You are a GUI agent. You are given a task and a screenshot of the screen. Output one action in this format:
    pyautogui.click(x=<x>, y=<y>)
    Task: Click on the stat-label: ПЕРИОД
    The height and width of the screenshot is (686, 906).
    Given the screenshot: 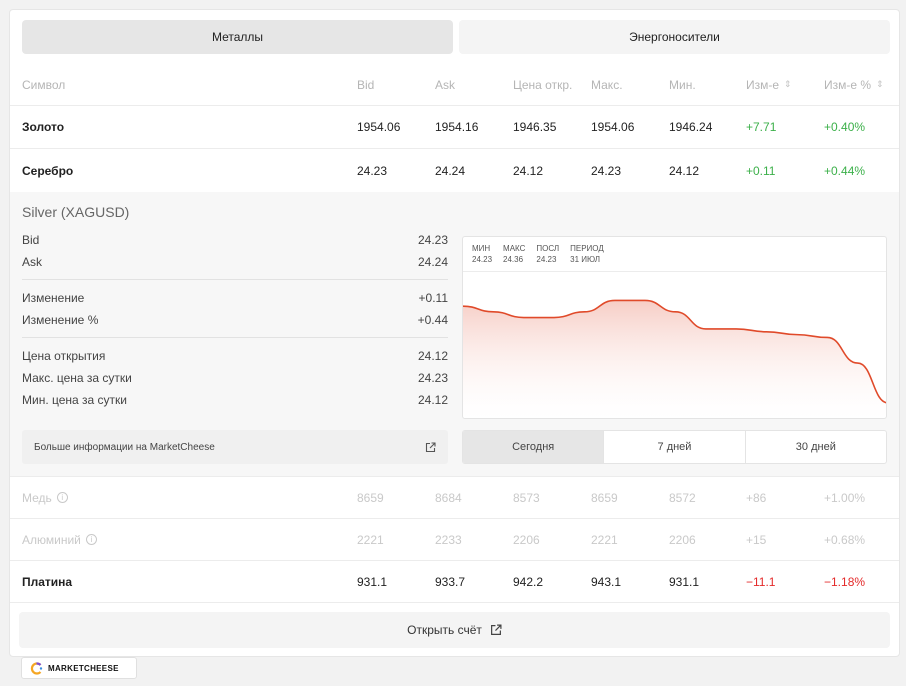 What is the action you would take?
    pyautogui.click(x=587, y=248)
    